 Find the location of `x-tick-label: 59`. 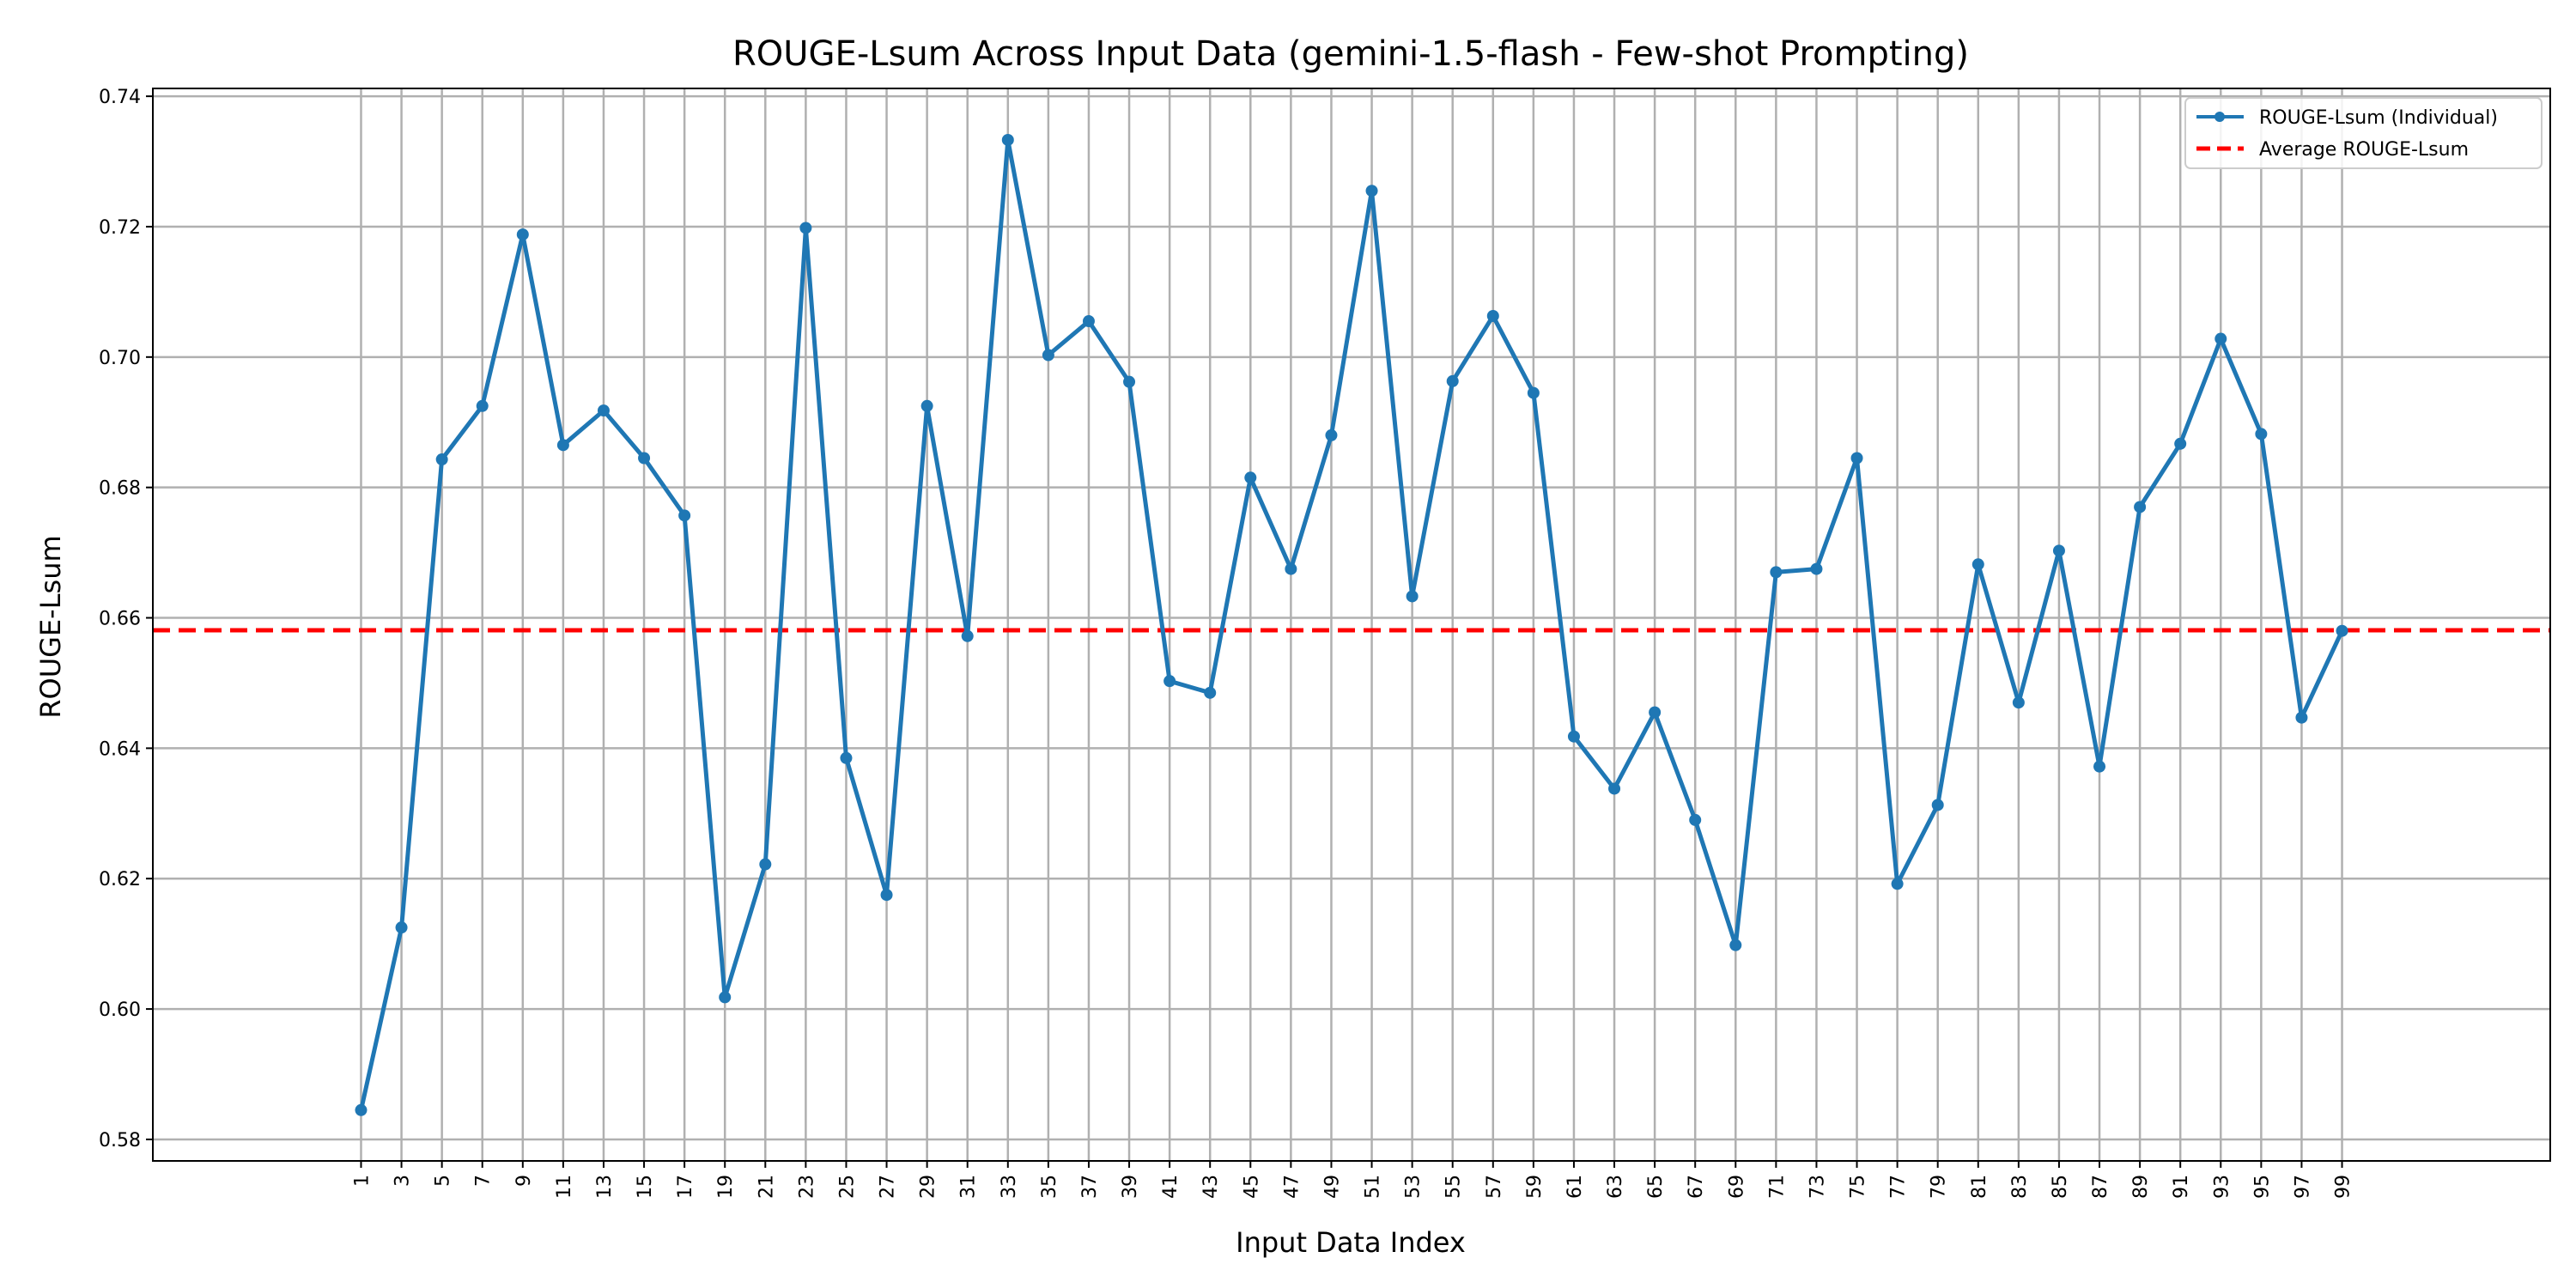

x-tick-label: 59 is located at coordinates (1535, 1187).